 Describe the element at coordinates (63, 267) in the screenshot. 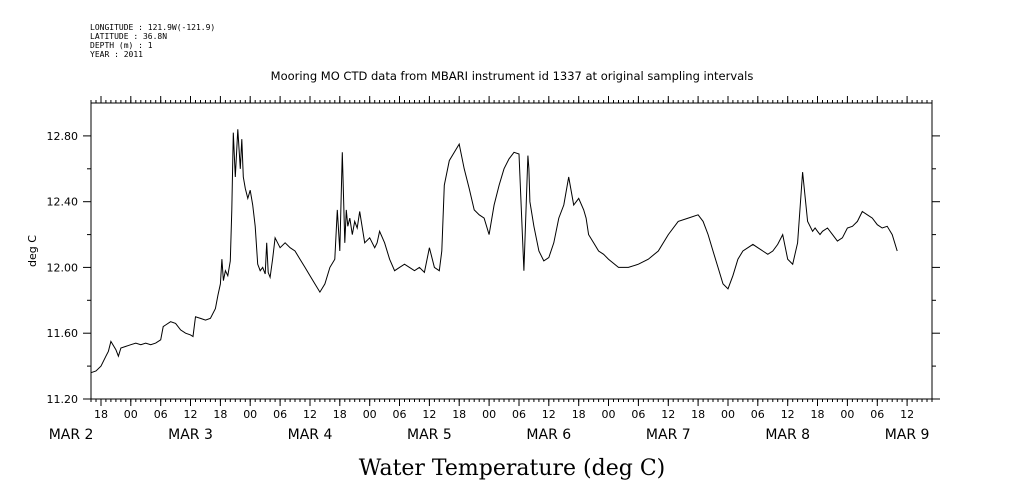

I see `y-tick-label: 12.00` at that location.